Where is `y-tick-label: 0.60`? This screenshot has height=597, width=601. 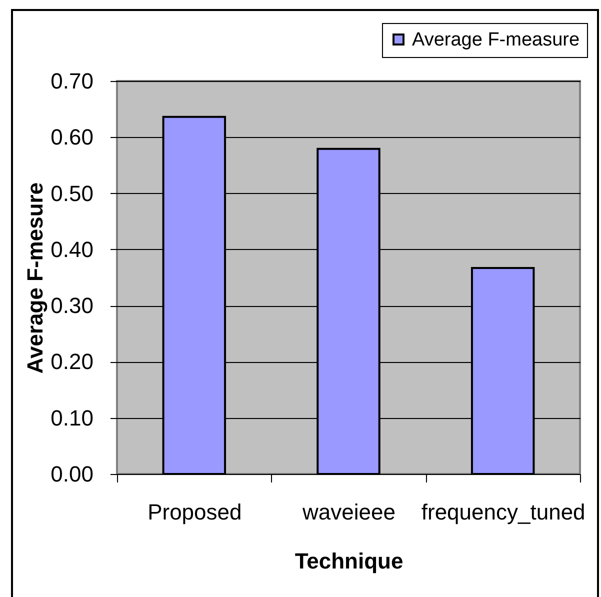 y-tick-label: 0.60 is located at coordinates (72, 137).